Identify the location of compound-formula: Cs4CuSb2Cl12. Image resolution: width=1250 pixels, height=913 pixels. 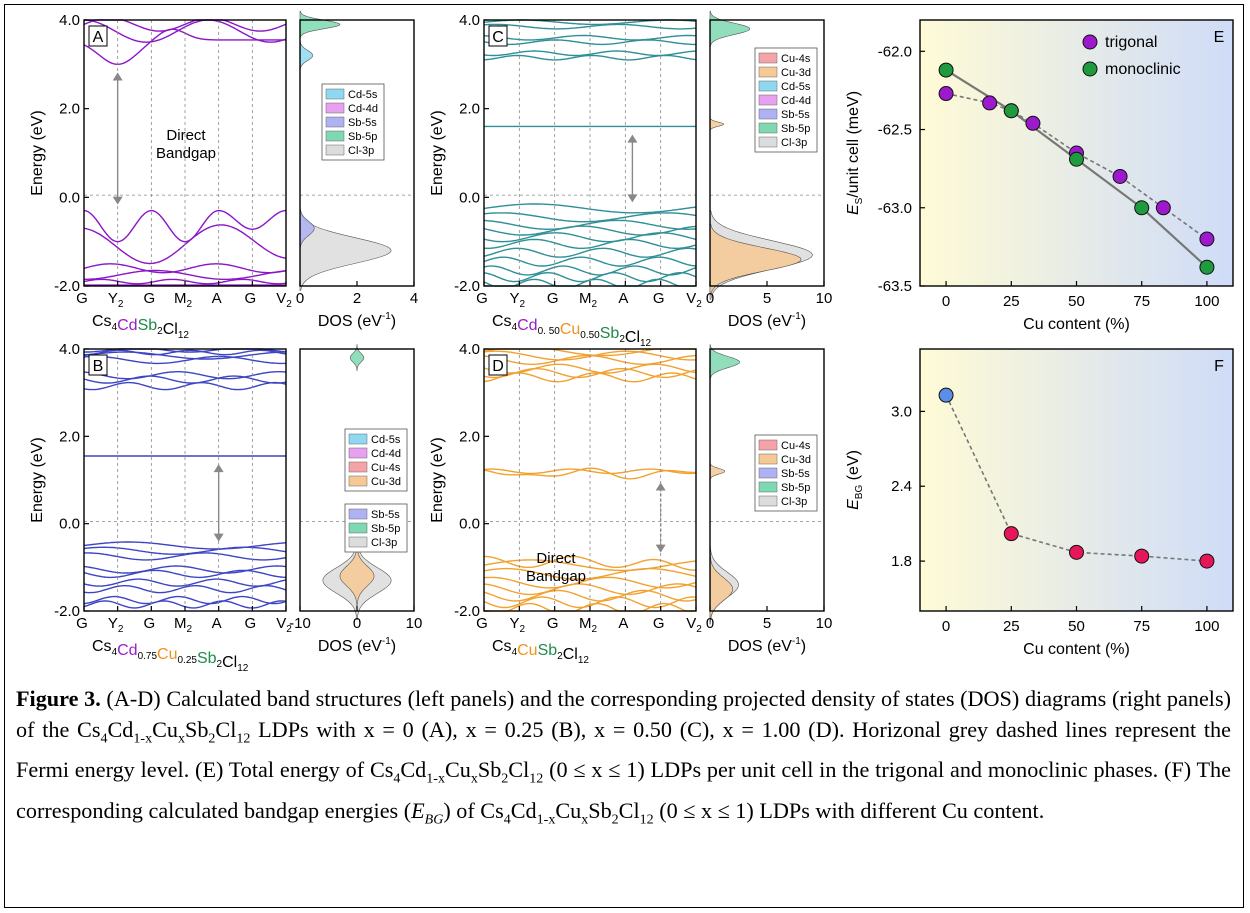
(540, 652).